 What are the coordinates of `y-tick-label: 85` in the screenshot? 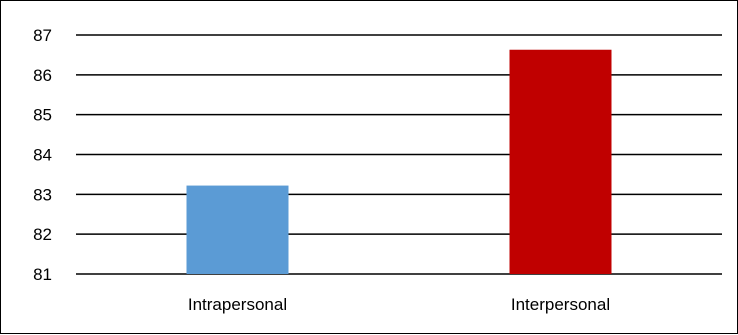 It's located at (42, 115).